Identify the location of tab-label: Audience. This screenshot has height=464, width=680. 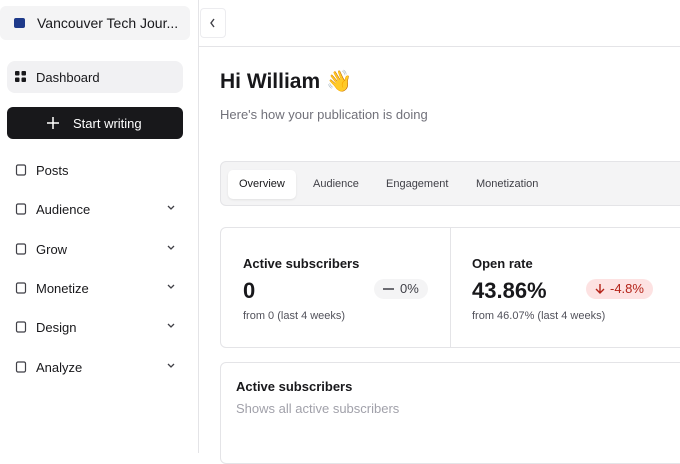
(336, 184).